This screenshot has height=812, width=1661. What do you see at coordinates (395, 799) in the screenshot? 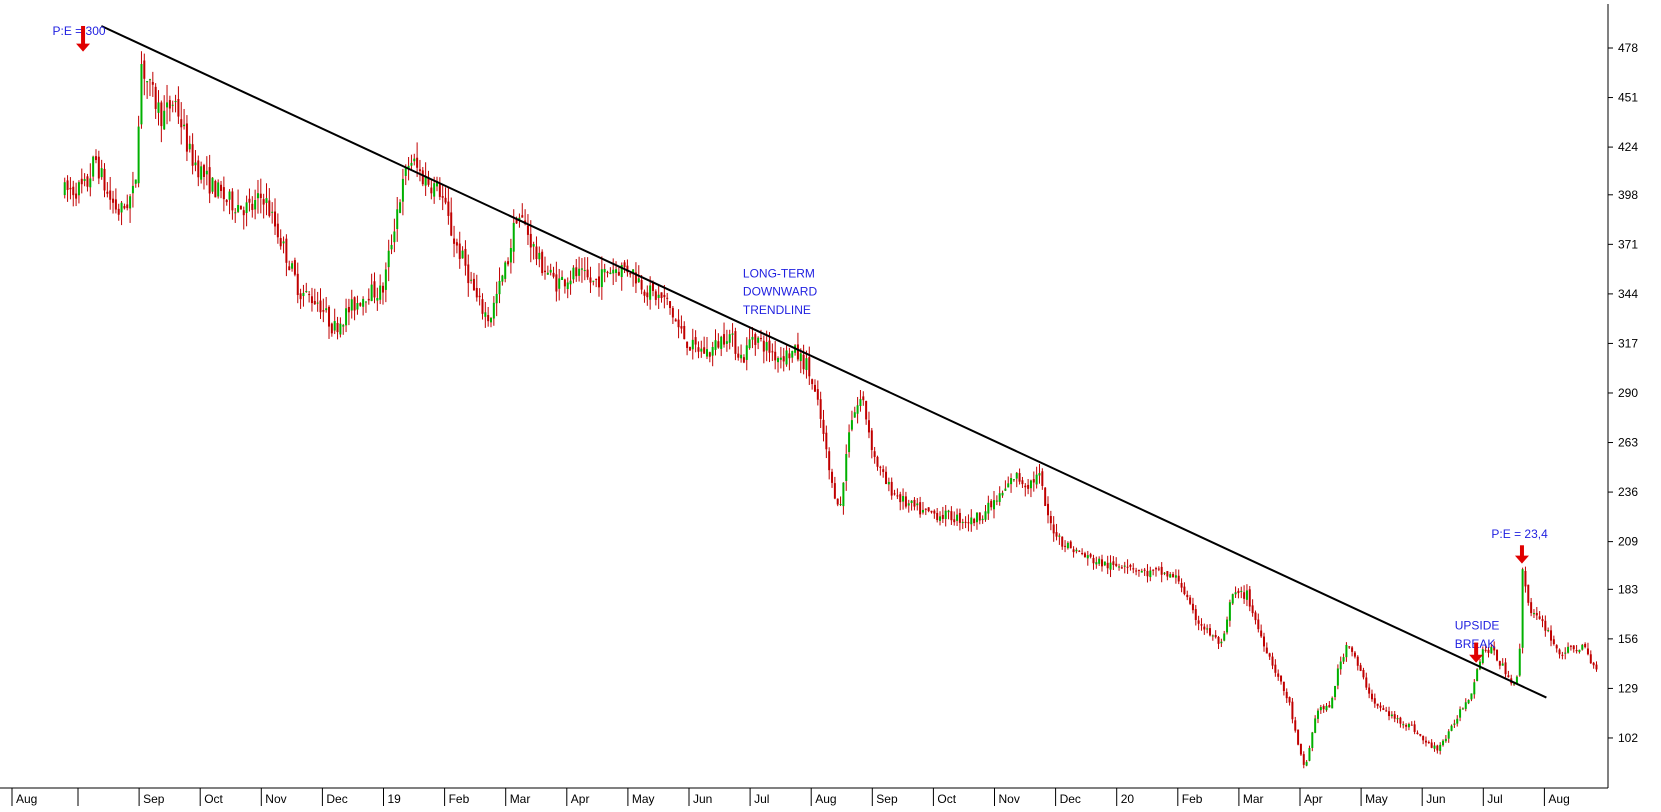
I see `x-tick-label: 19` at bounding box center [395, 799].